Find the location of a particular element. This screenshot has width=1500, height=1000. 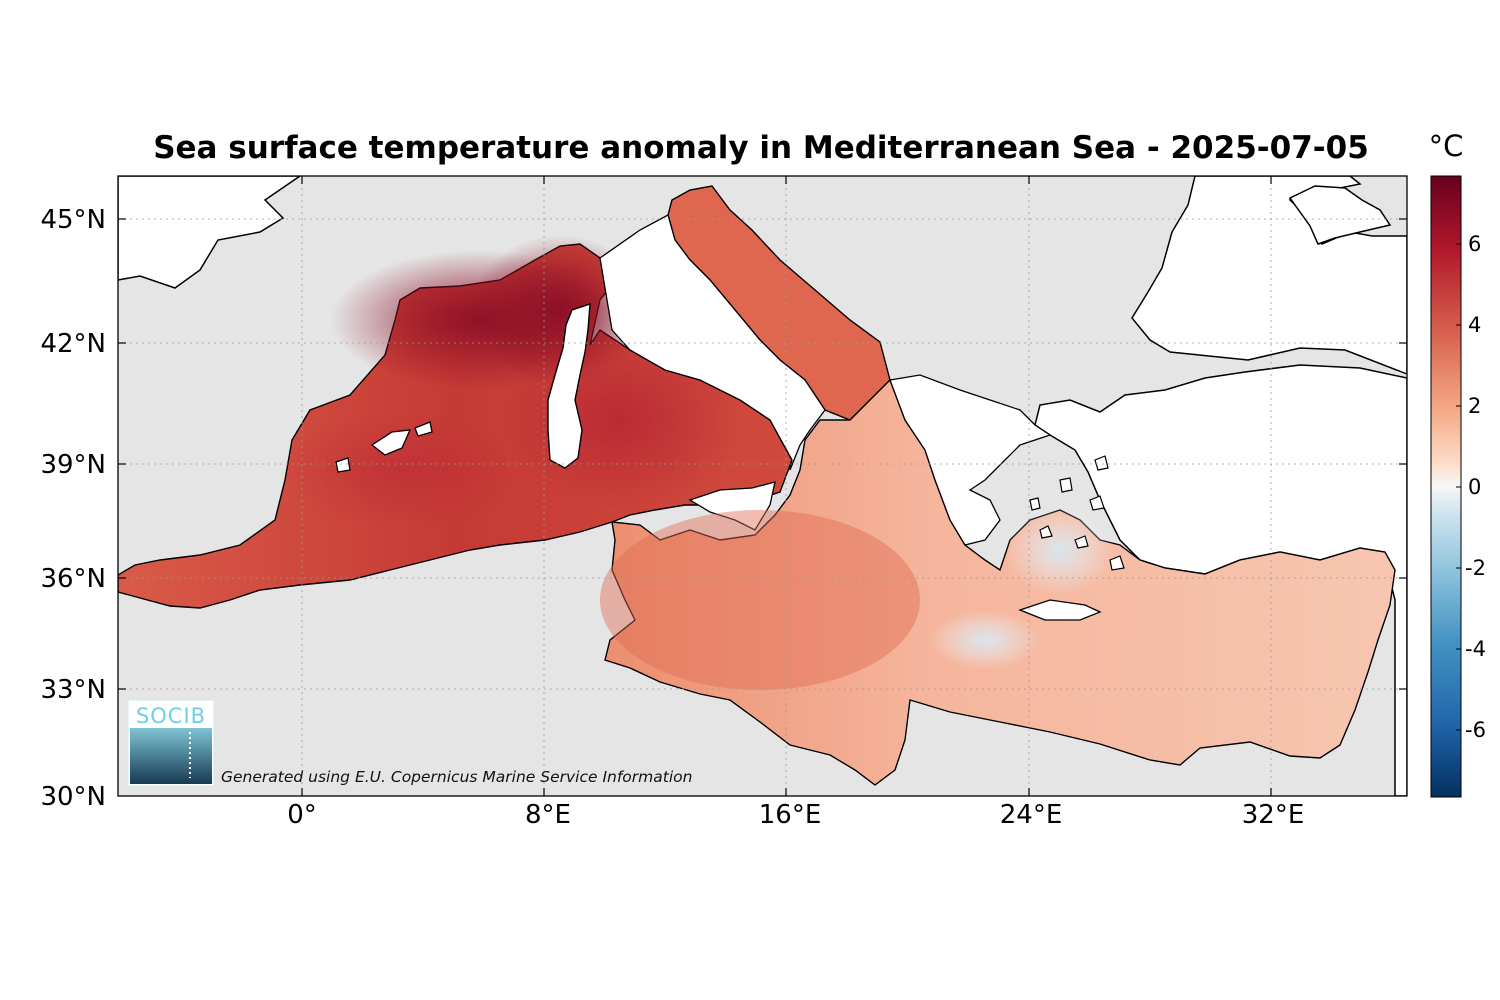

colorbar-tick-label: -2 is located at coordinates (1475, 568).